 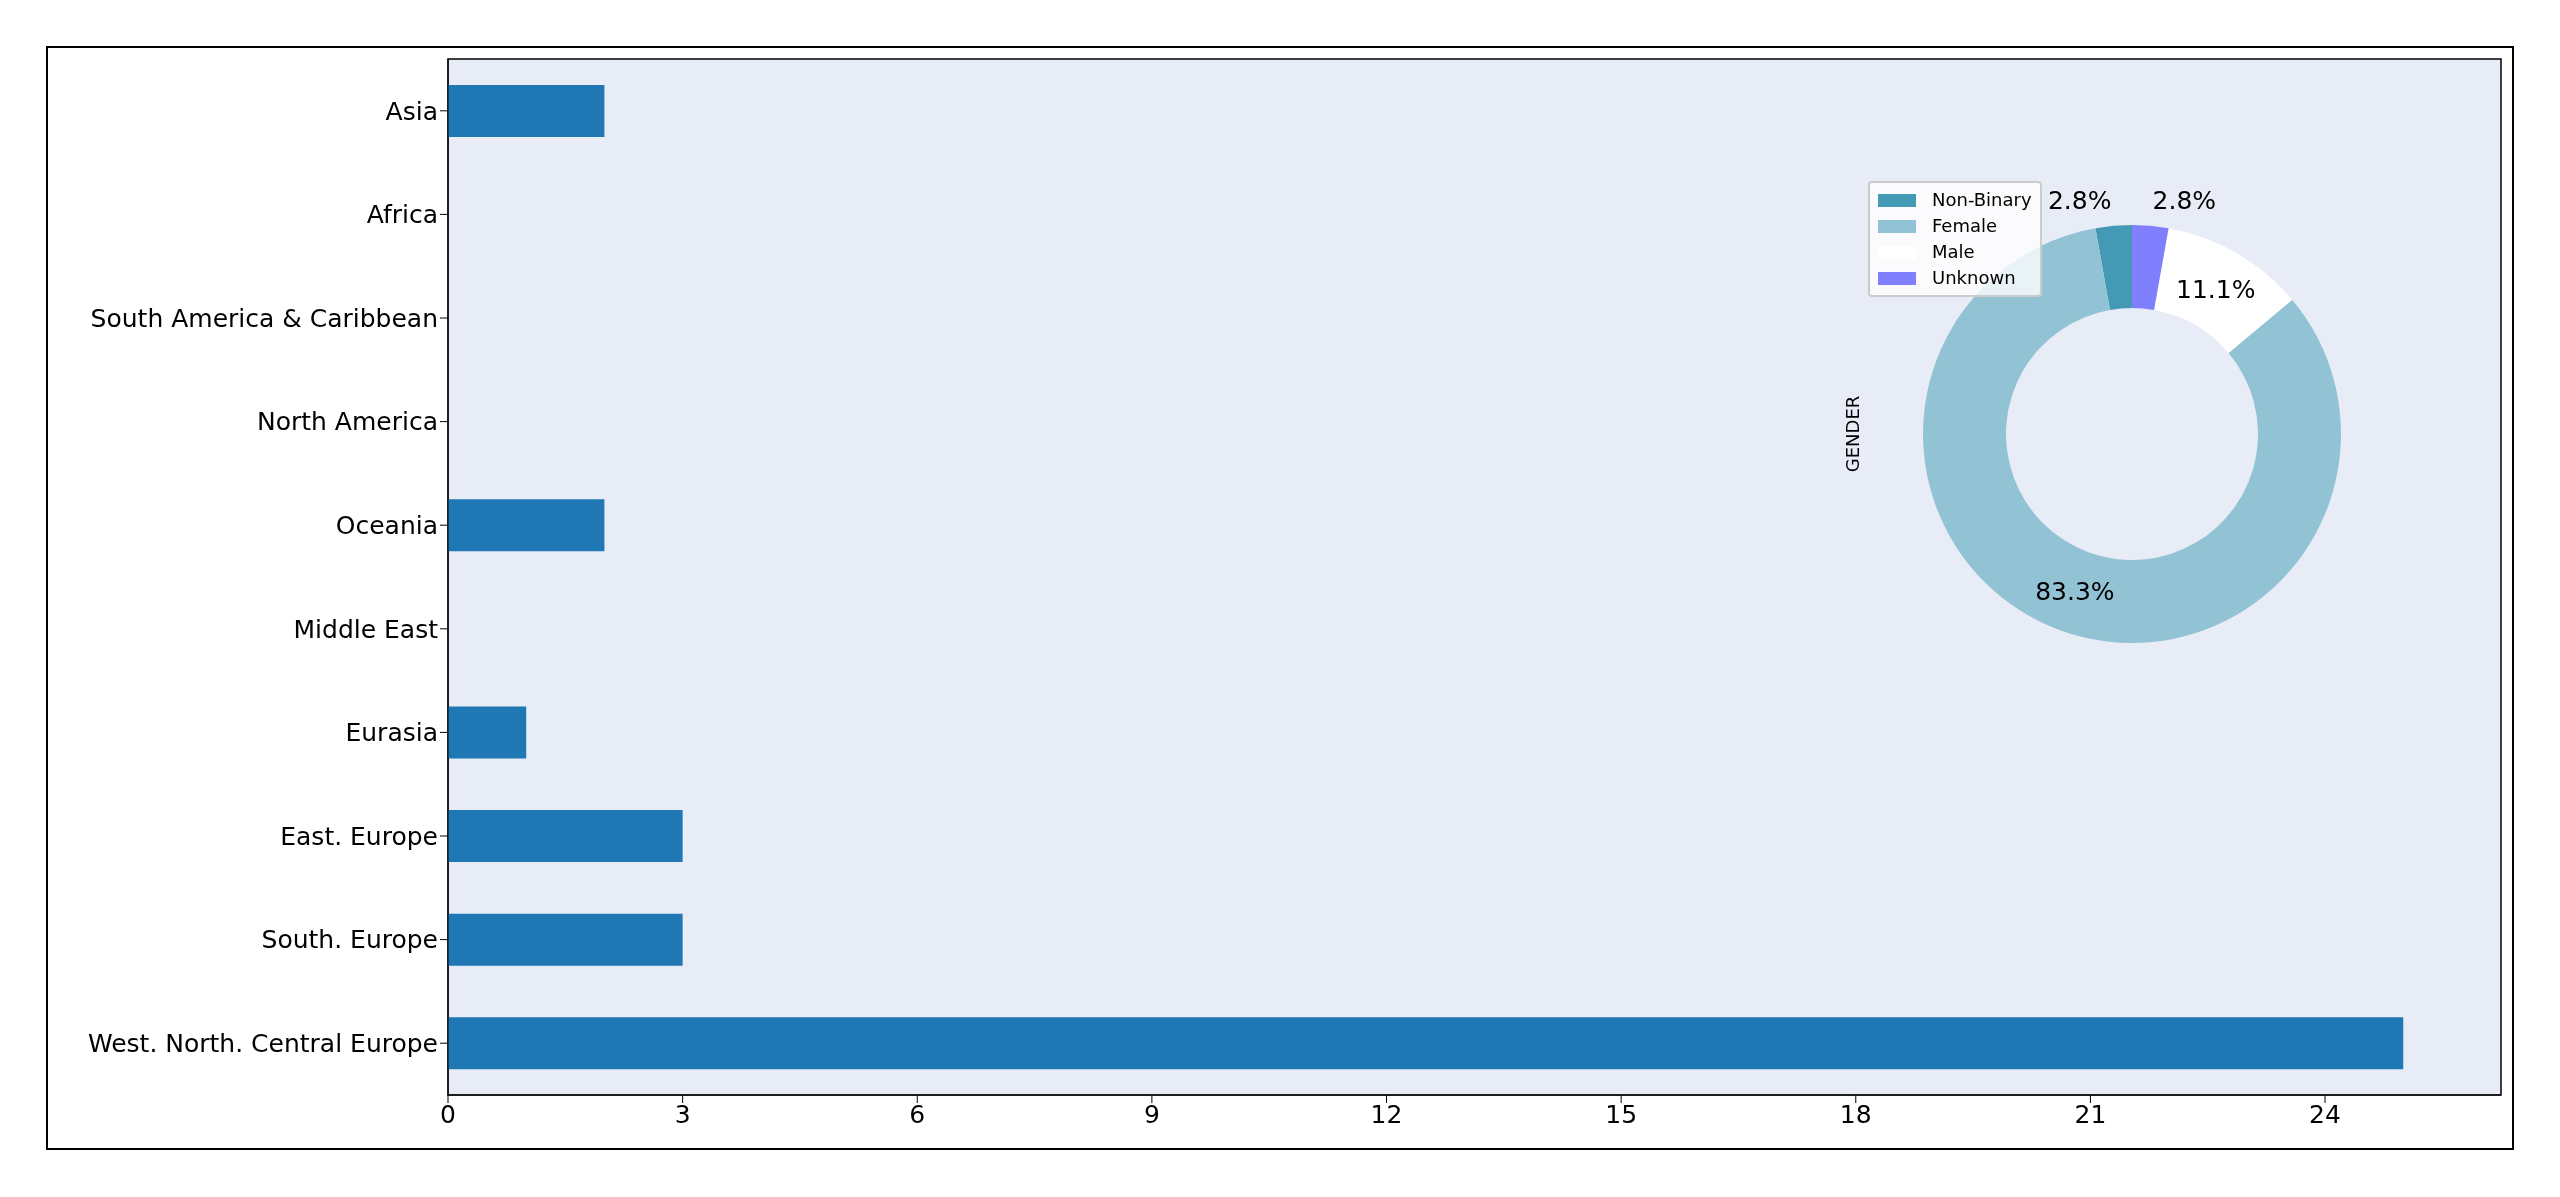 What do you see at coordinates (264, 318) in the screenshot?
I see `y-tick-label: South America & Caribbean` at bounding box center [264, 318].